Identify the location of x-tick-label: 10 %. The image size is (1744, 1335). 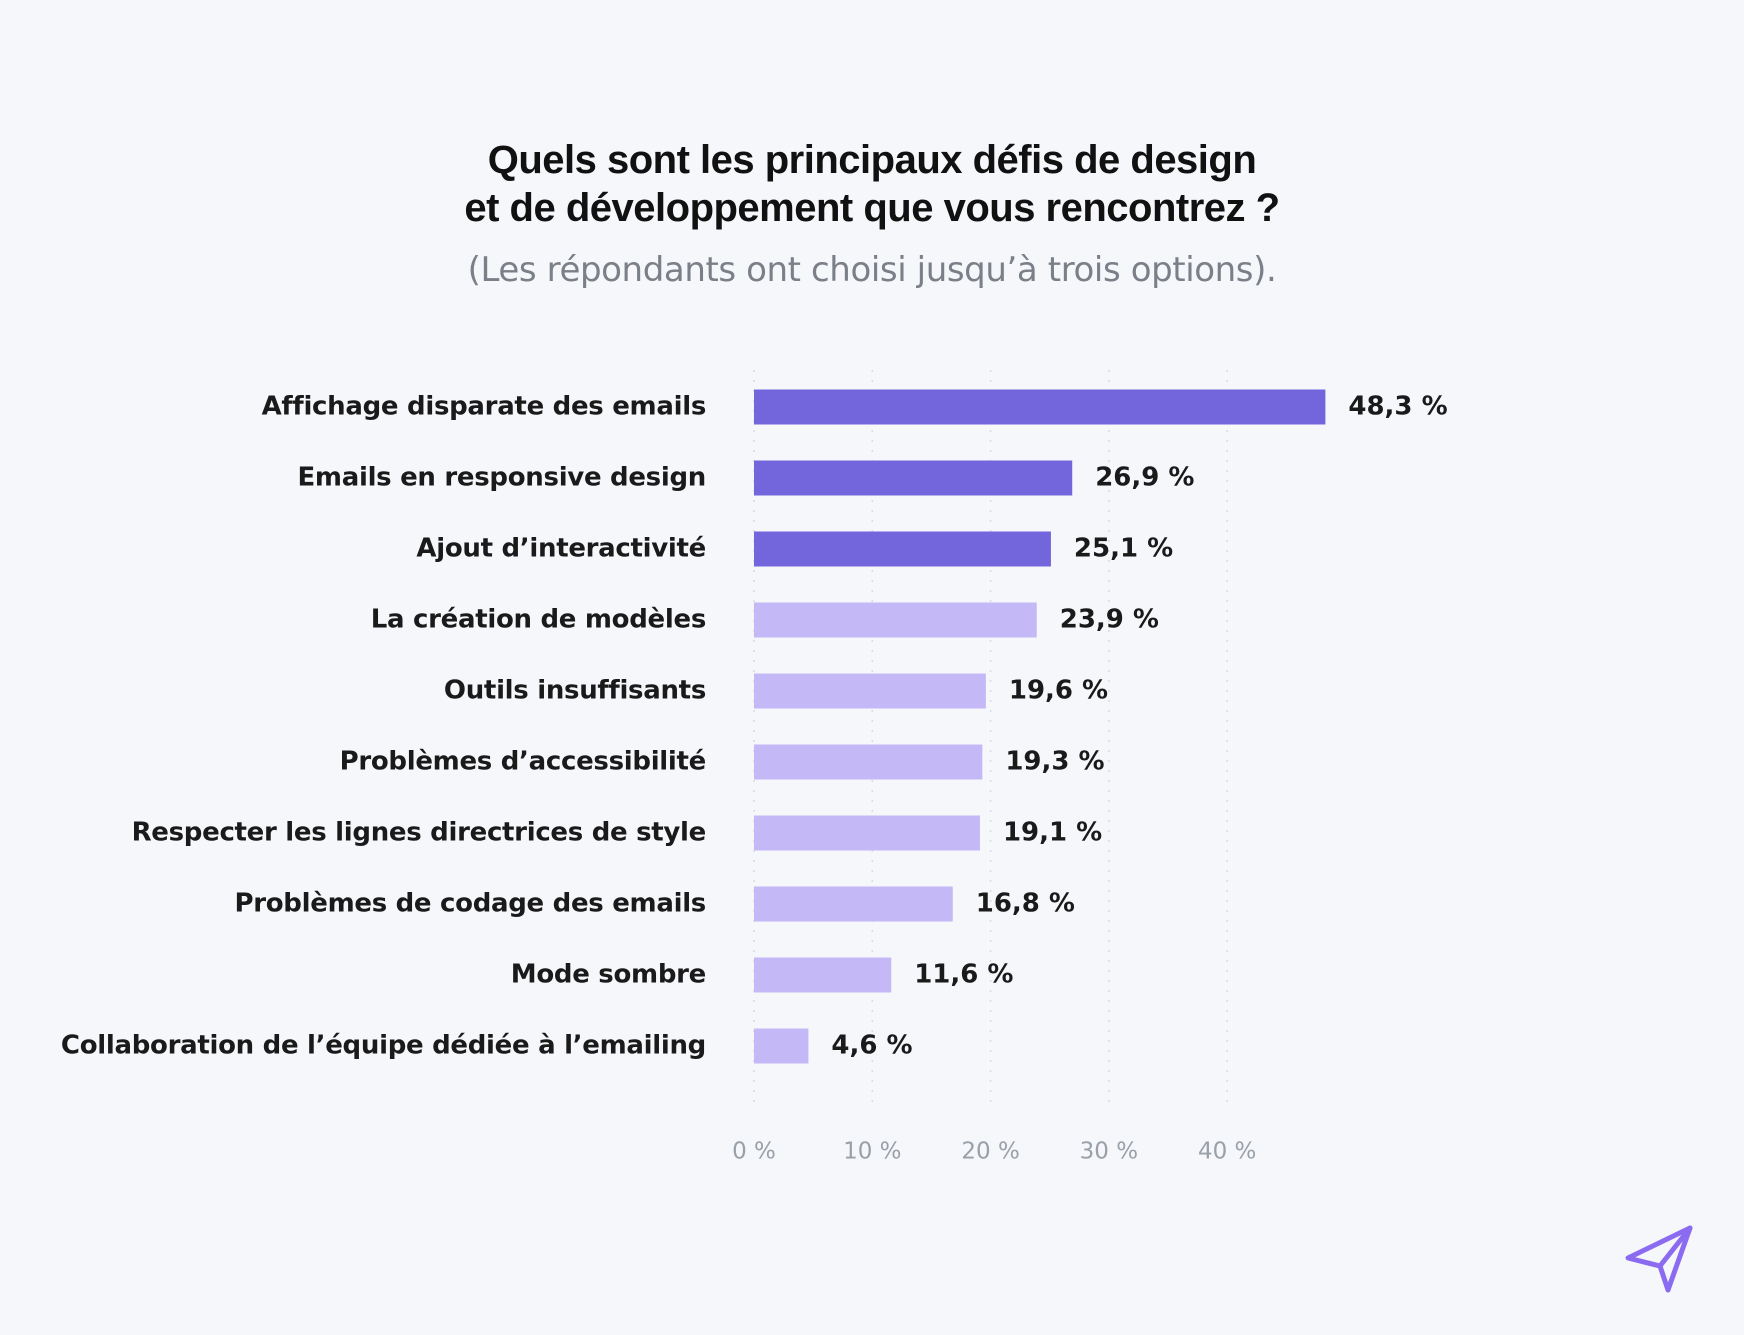
(872, 1152).